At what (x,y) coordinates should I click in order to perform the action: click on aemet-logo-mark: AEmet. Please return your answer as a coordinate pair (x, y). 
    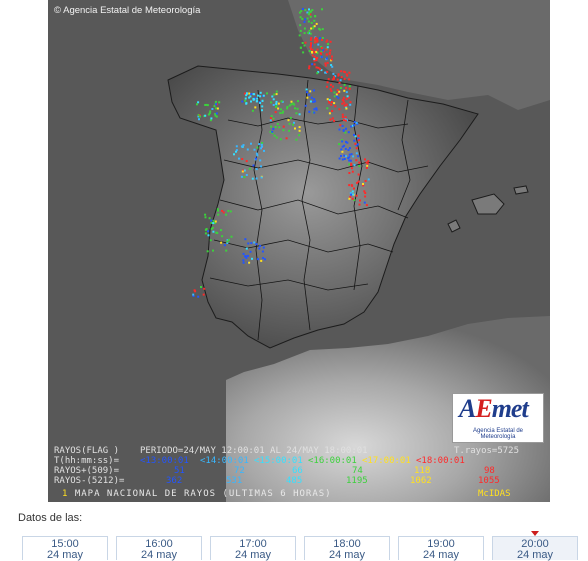
    Looking at the image, I should click on (494, 408).